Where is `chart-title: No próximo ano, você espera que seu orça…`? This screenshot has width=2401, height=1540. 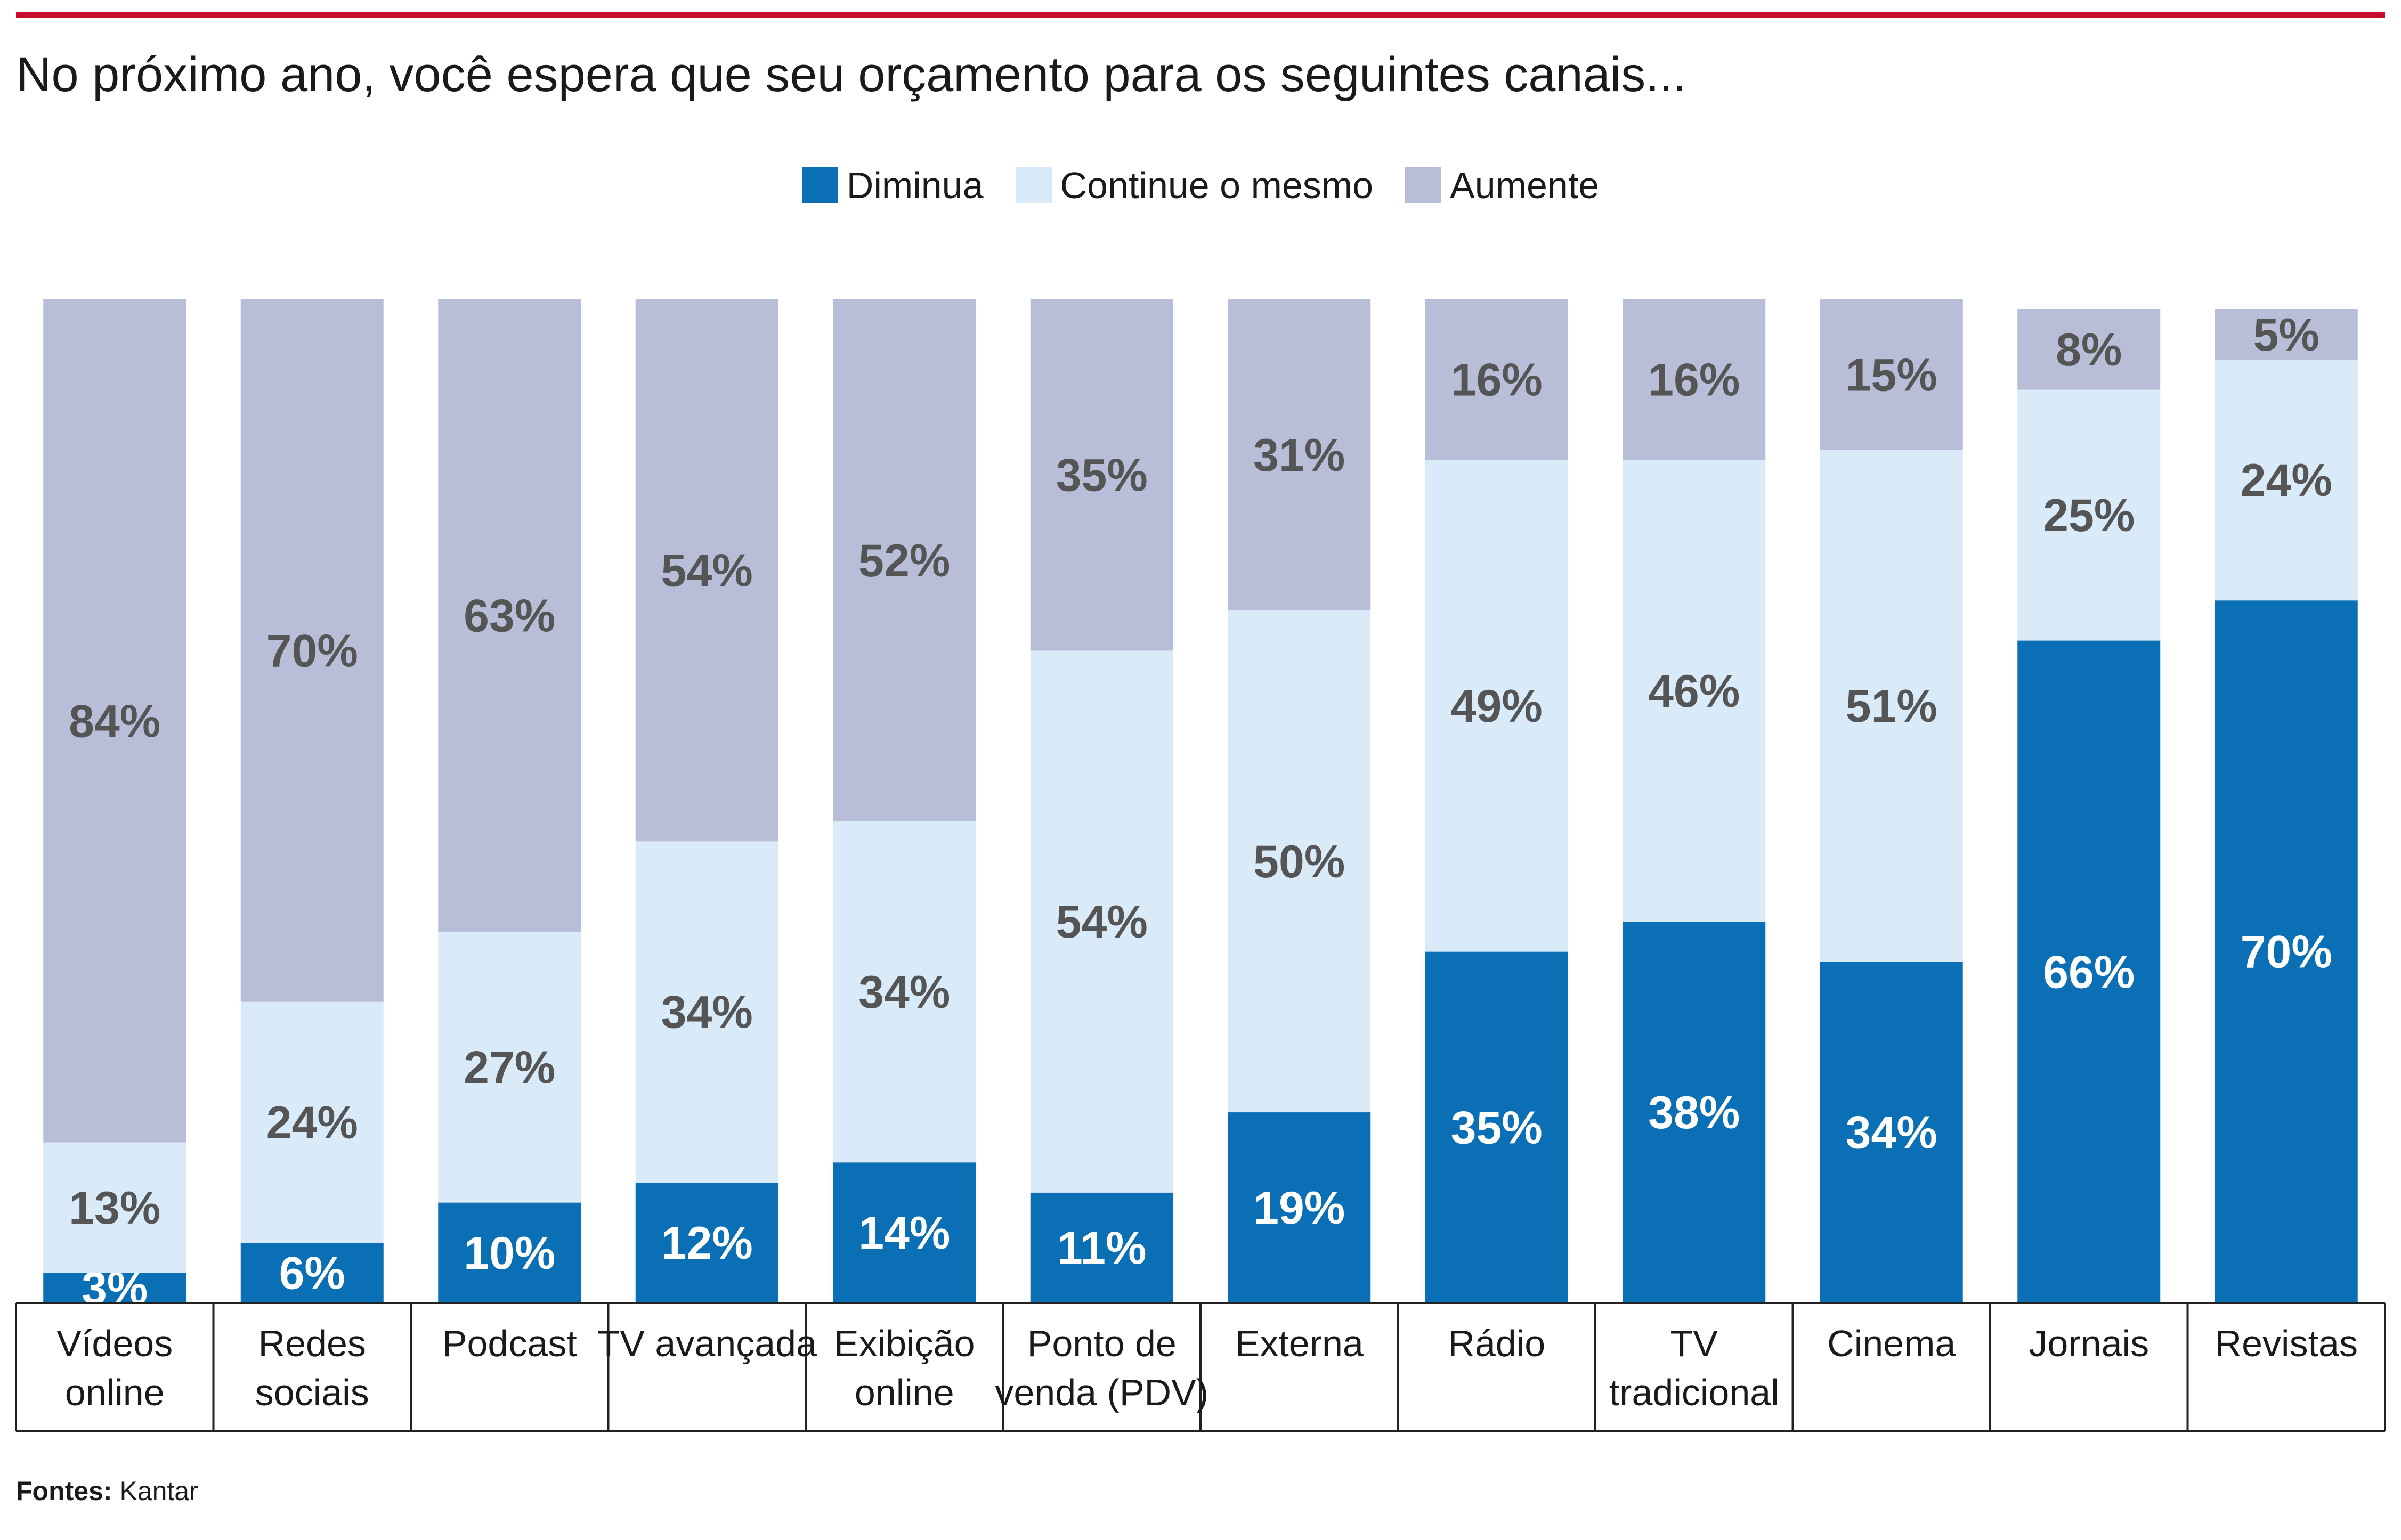 chart-title: No próximo ano, você espera que seu orça… is located at coordinates (851, 74).